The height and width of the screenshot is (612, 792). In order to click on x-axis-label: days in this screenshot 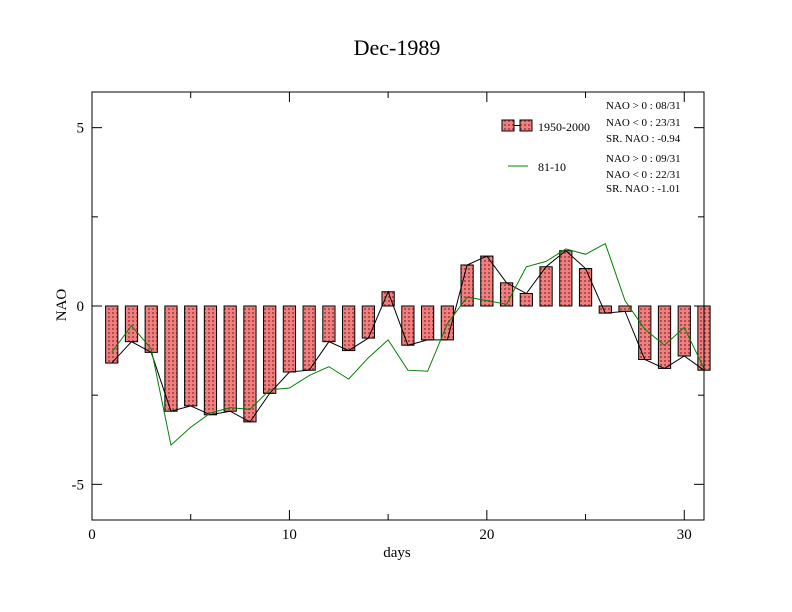, I will do `click(397, 553)`.